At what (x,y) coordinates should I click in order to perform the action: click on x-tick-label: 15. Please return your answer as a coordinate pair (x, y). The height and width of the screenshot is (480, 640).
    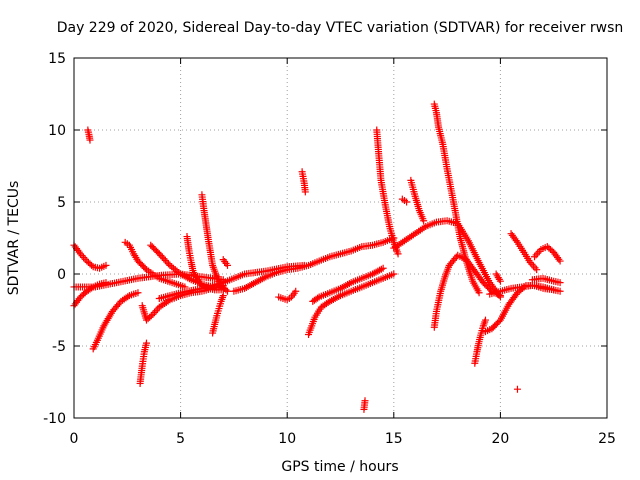
    Looking at the image, I should click on (394, 439).